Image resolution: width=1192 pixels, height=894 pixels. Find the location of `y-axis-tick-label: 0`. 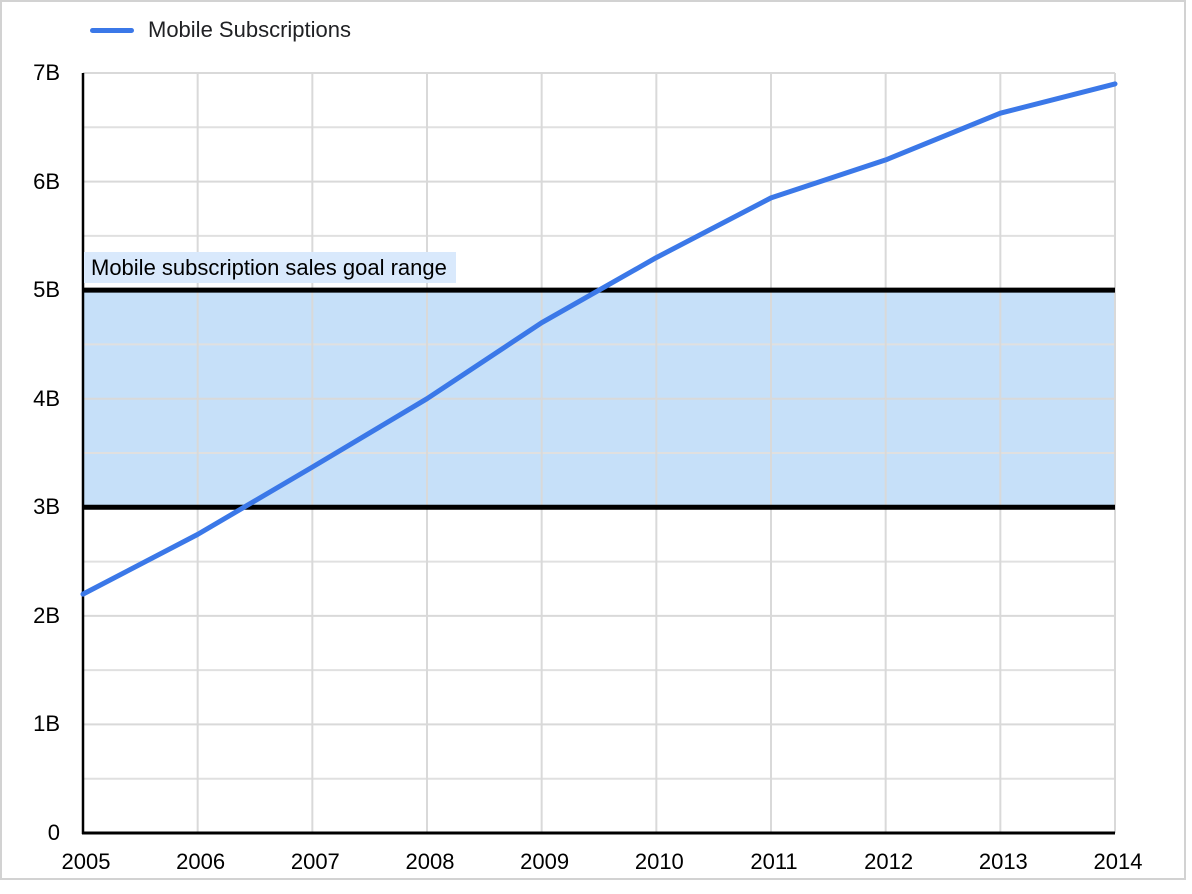

y-axis-tick-label: 0 is located at coordinates (53, 832).